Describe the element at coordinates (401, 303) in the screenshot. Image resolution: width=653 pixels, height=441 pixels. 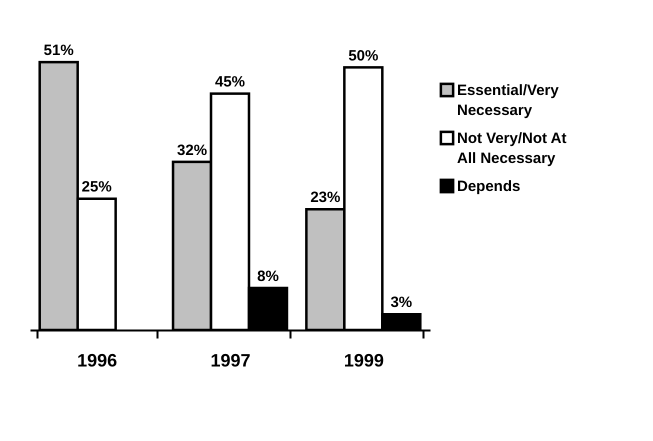
I see `data-label: 3%` at that location.